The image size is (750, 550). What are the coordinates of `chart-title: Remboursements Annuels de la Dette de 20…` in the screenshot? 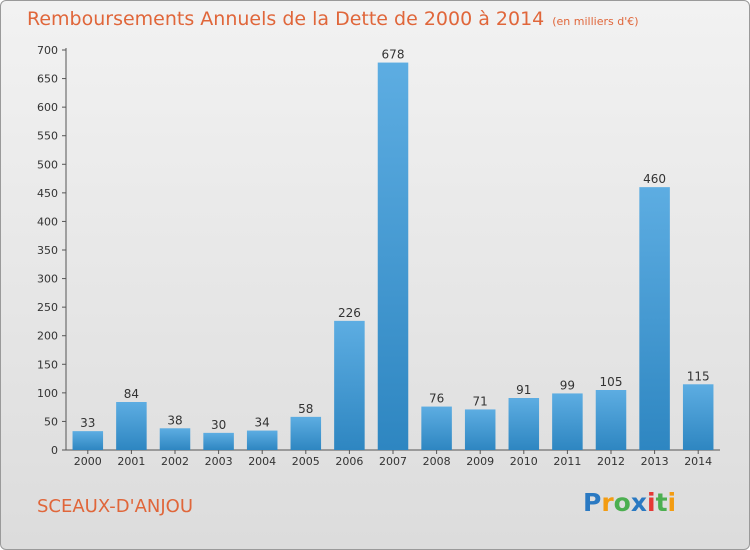 It's located at (333, 19).